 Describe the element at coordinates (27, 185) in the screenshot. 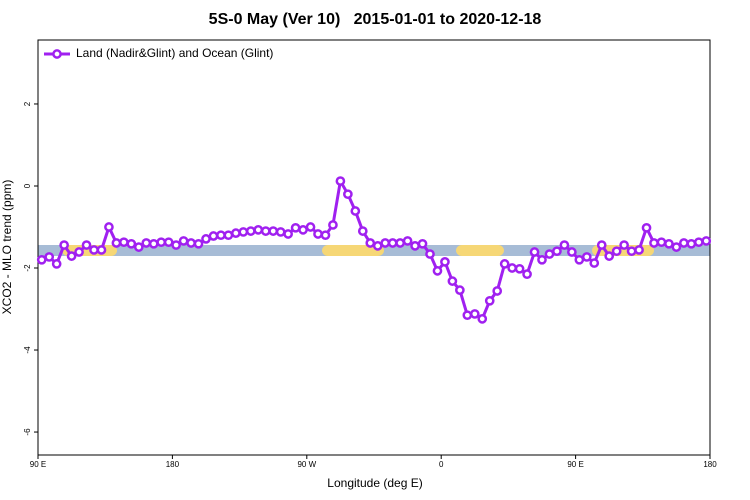

I see `y-tick-label: 0` at that location.